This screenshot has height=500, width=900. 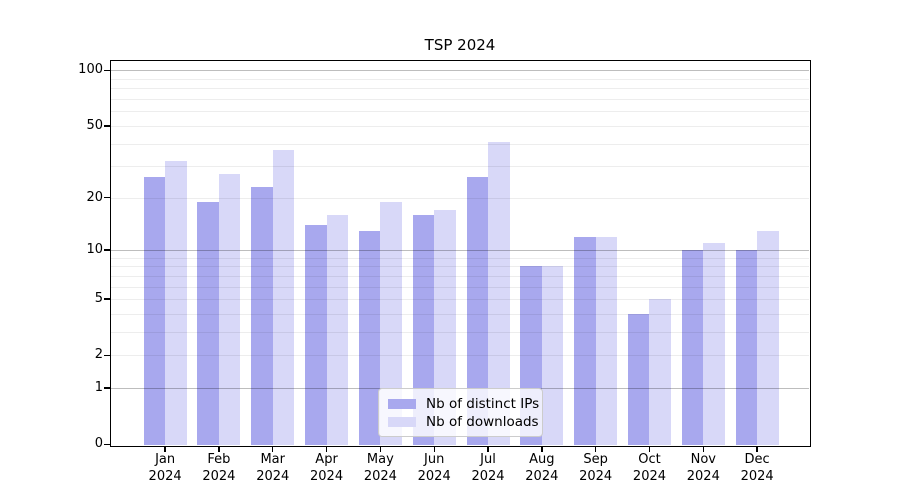 What do you see at coordinates (488, 459) in the screenshot?
I see `x-tick-month: Jul` at bounding box center [488, 459].